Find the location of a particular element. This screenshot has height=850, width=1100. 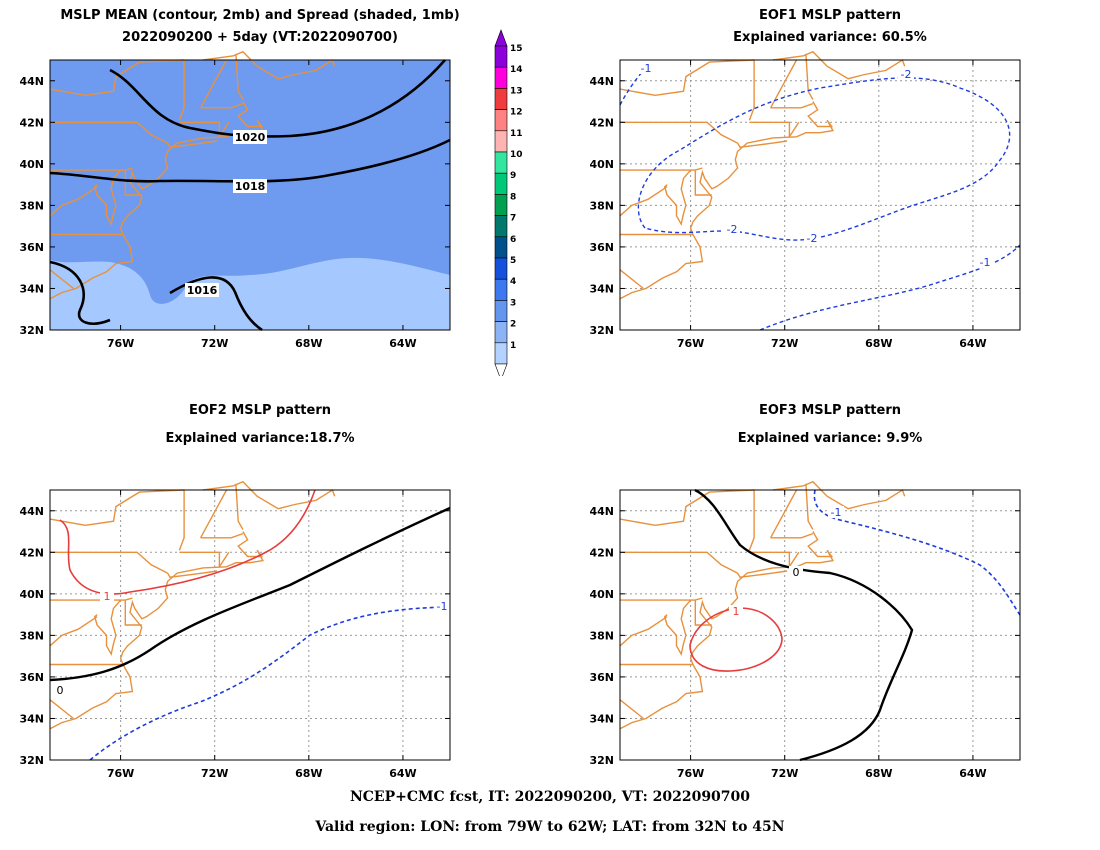

colorbar-label: 6 is located at coordinates (513, 240).